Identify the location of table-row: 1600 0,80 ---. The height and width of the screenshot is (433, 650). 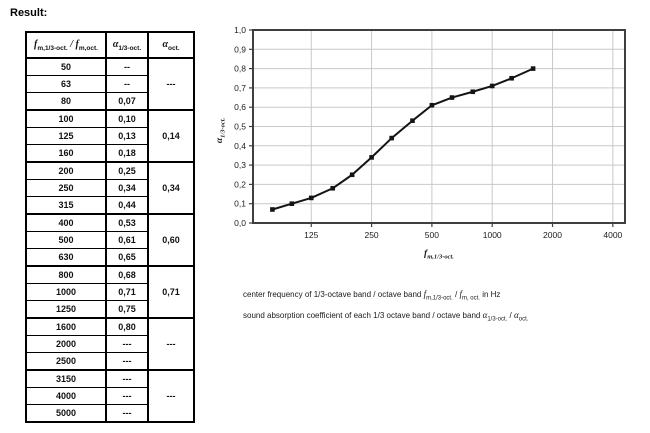
(110, 344).